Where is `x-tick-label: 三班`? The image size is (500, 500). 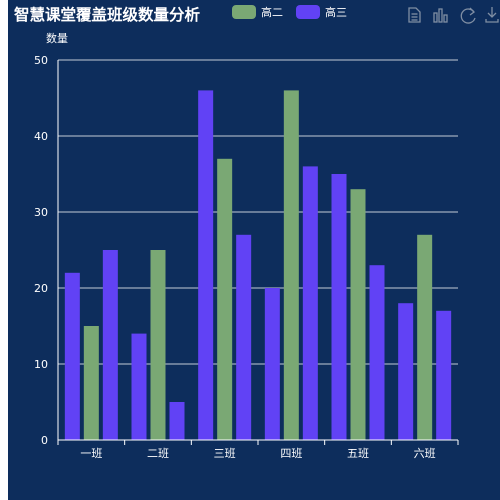
x-tick-label: 三班 is located at coordinates (225, 453).